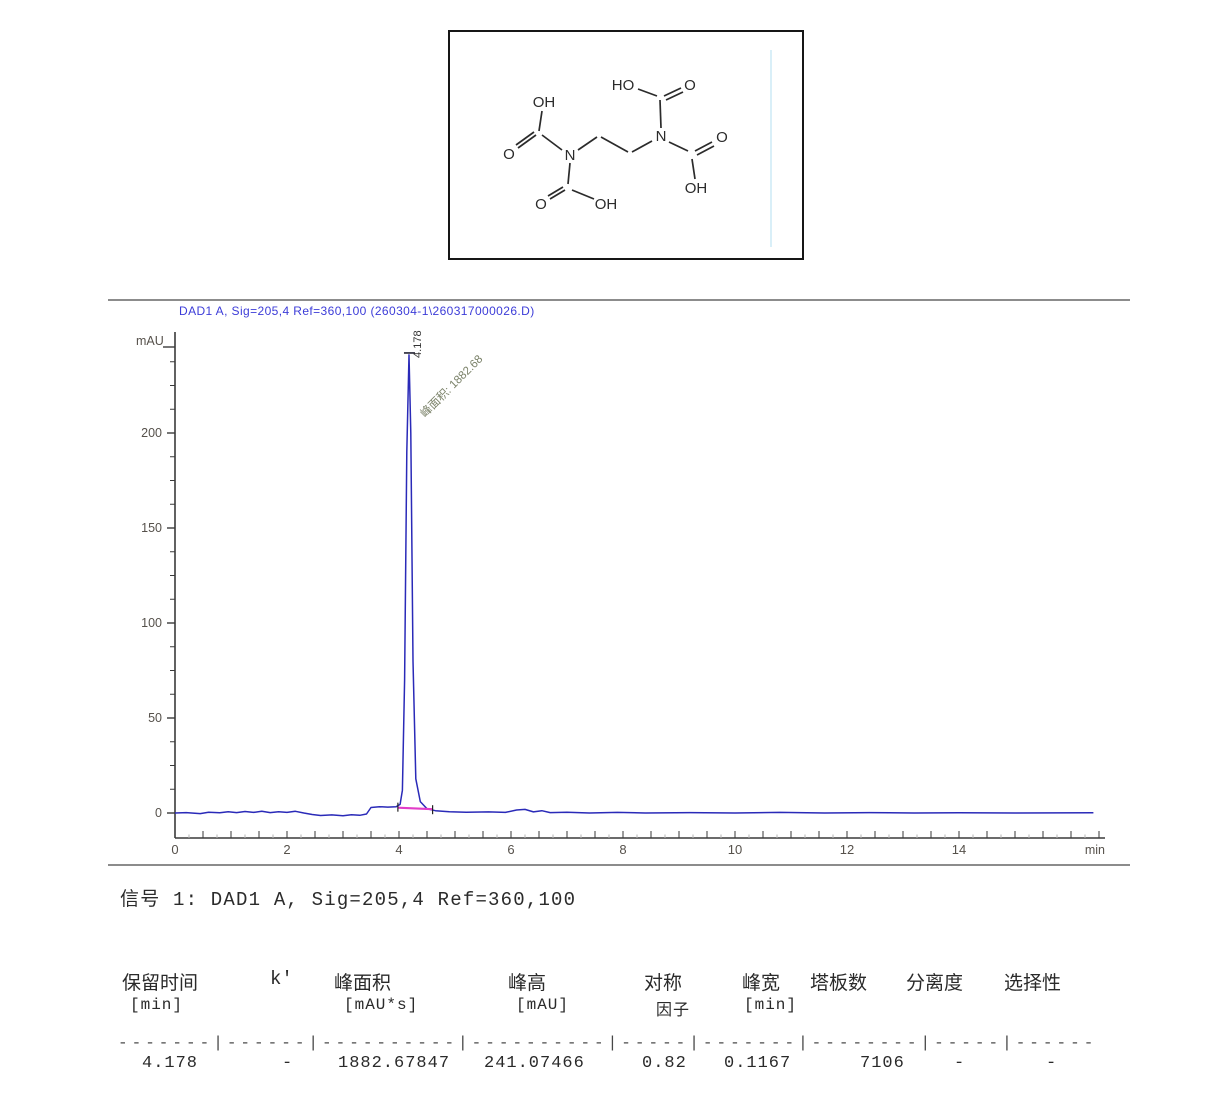  I want to click on y-tick-label: 150, so click(151, 528).